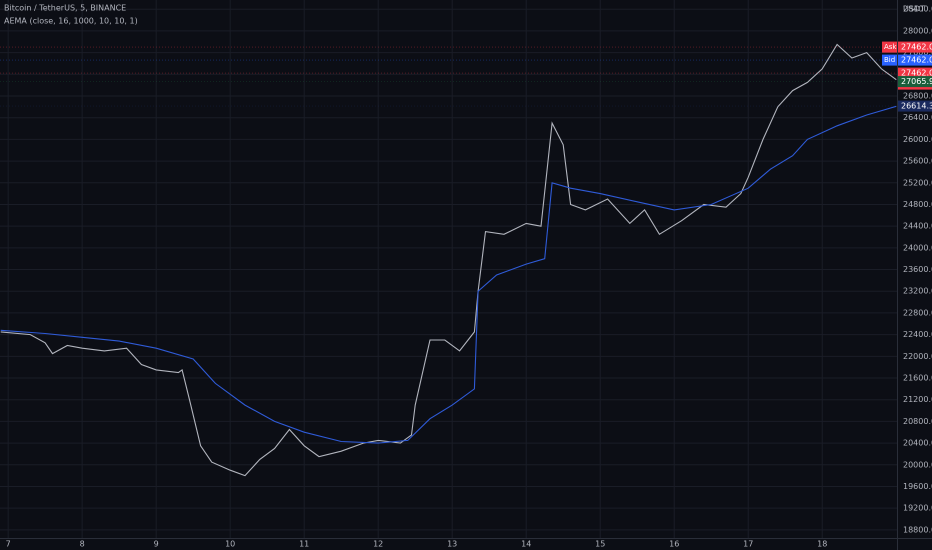  Describe the element at coordinates (917, 52) in the screenshot. I see `y-tick-label: 27600.00` at that location.